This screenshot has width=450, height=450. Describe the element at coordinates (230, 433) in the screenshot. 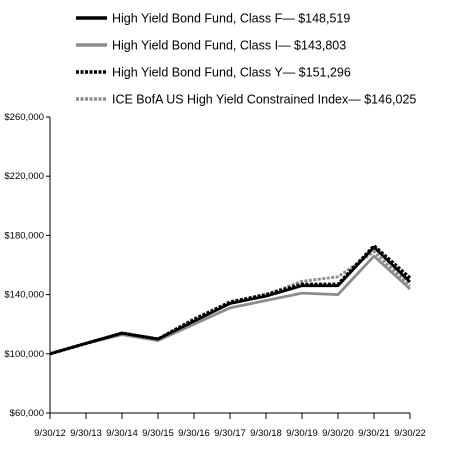

I see `x-tick-label: 9/30/17` at that location.